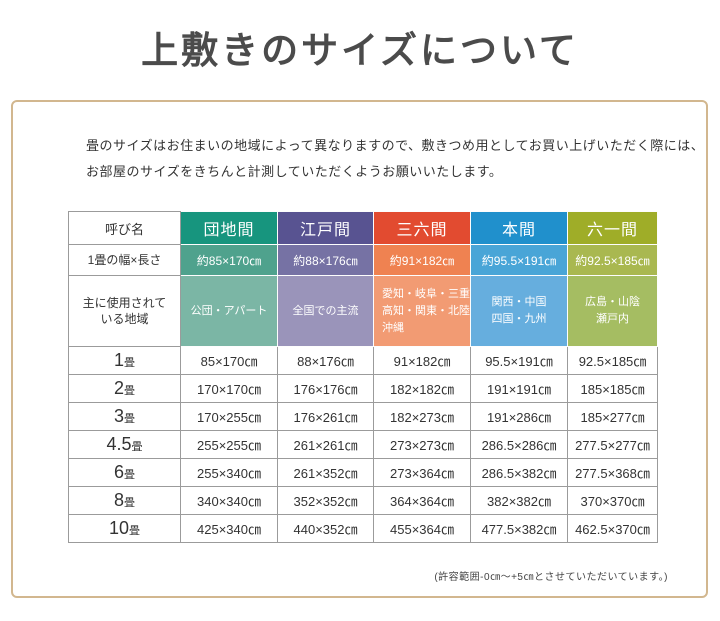 This screenshot has width=720, height=621. What do you see at coordinates (294, 171) in the screenshot?
I see `intro-line-2: お部屋のサイズをきちんと計測していただくようお願いいたします。` at bounding box center [294, 171].